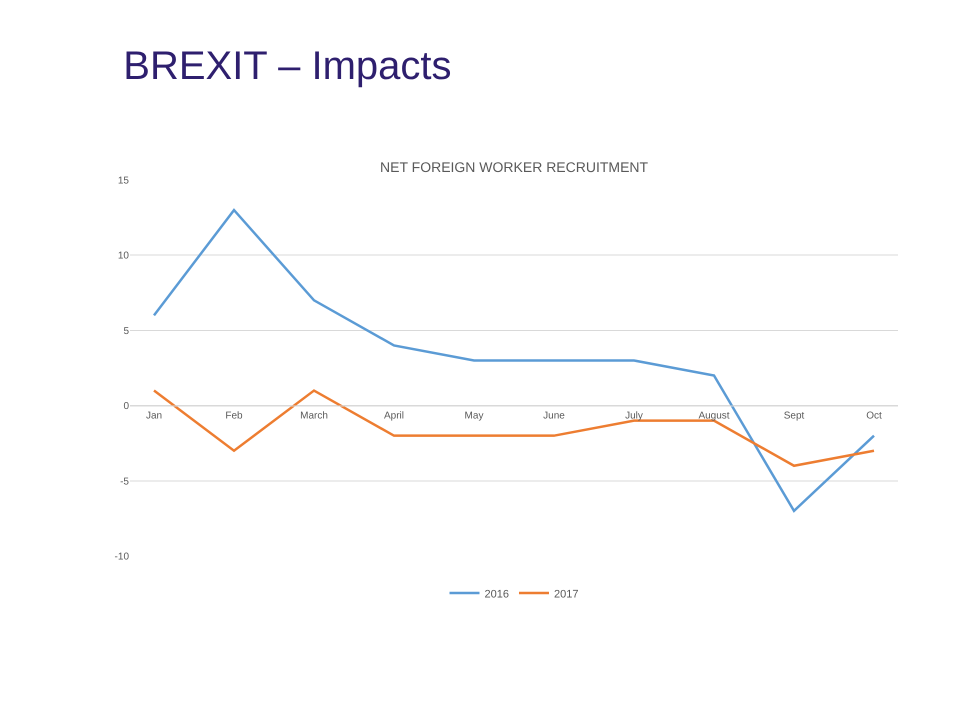 The image size is (958, 726). Describe the element at coordinates (234, 416) in the screenshot. I see `x-tick-label: Feb` at that location.